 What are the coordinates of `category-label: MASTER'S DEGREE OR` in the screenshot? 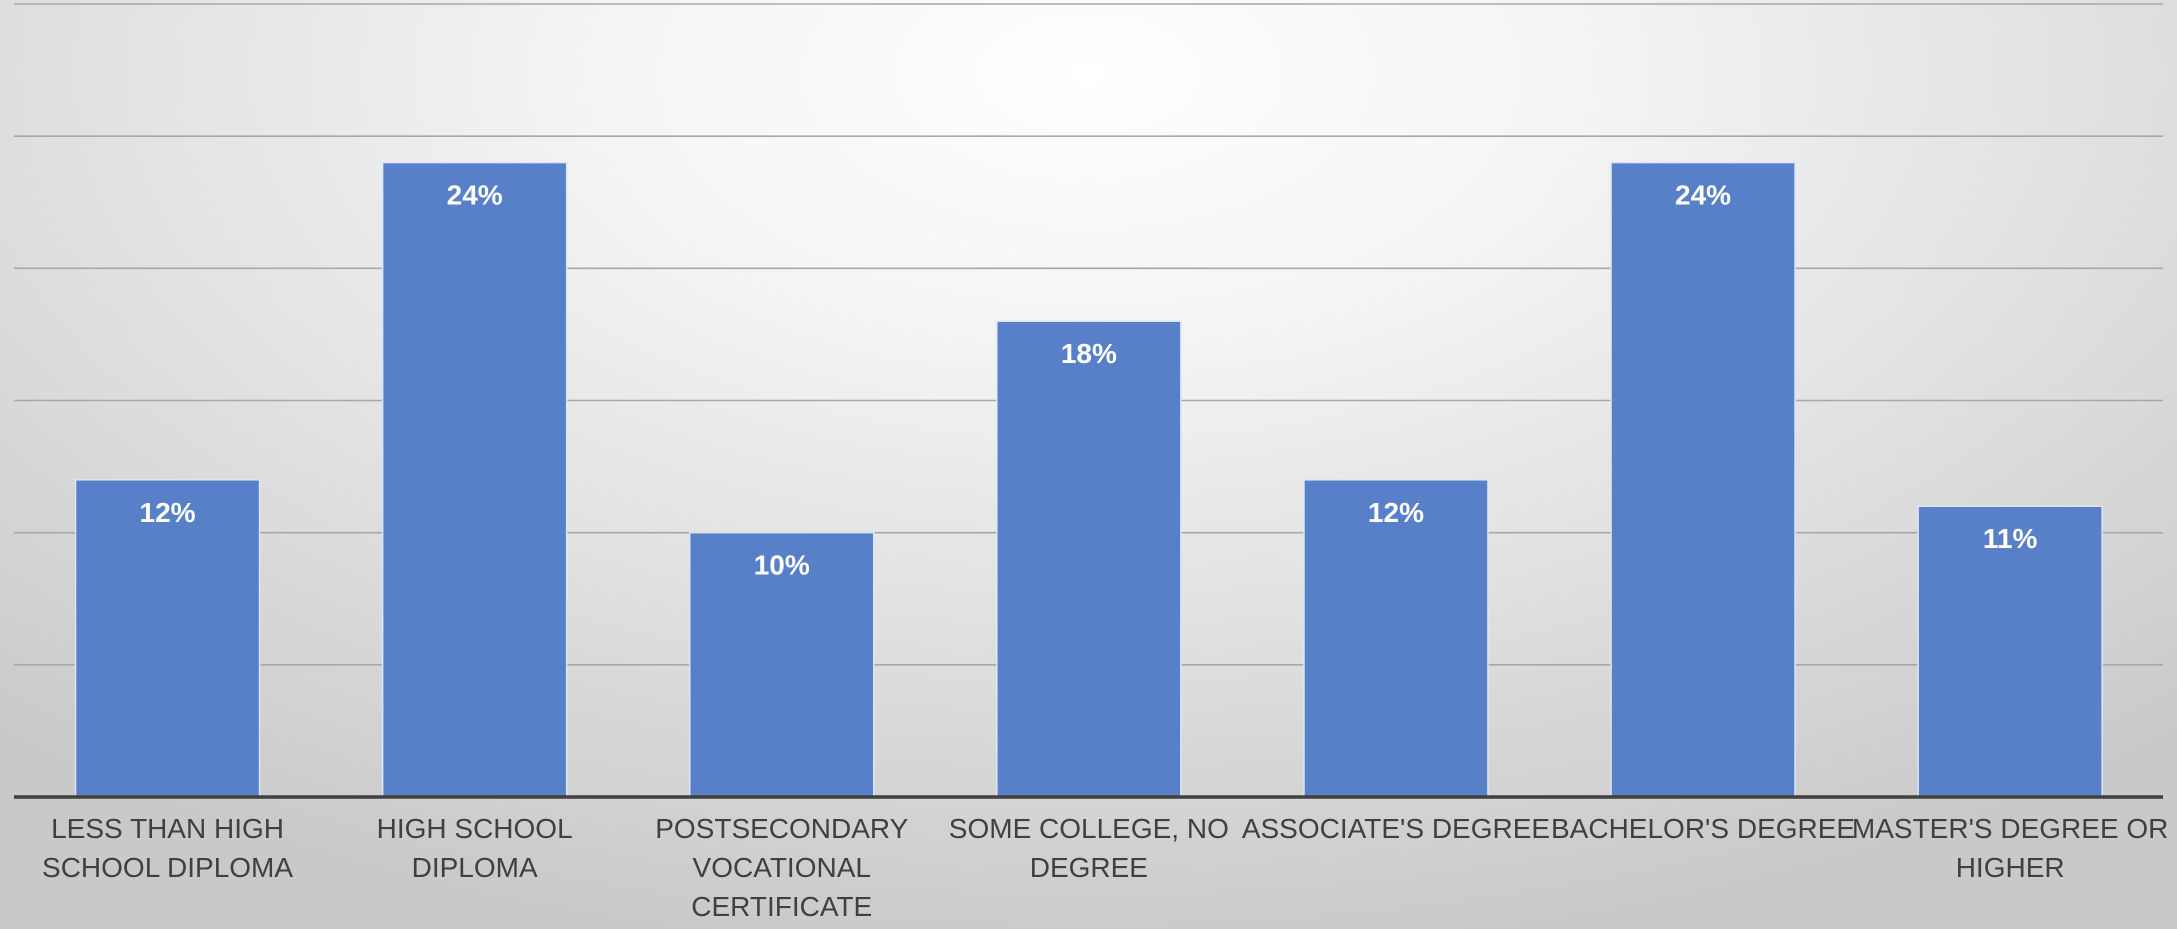 It's located at (2010, 828).